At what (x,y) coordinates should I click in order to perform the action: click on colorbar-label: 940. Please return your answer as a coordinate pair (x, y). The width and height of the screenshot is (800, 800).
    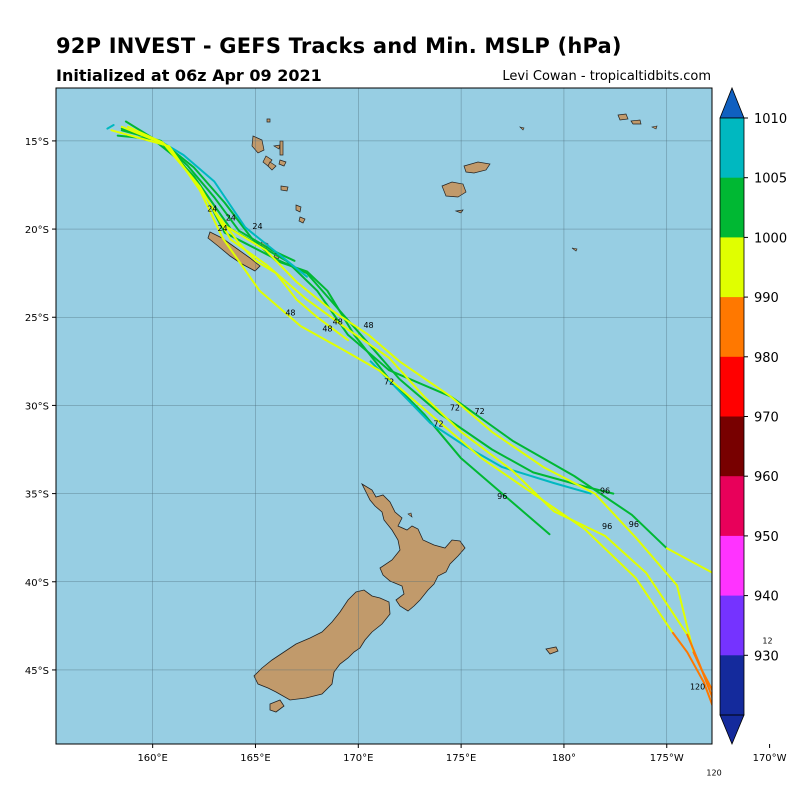
    Looking at the image, I should click on (766, 597).